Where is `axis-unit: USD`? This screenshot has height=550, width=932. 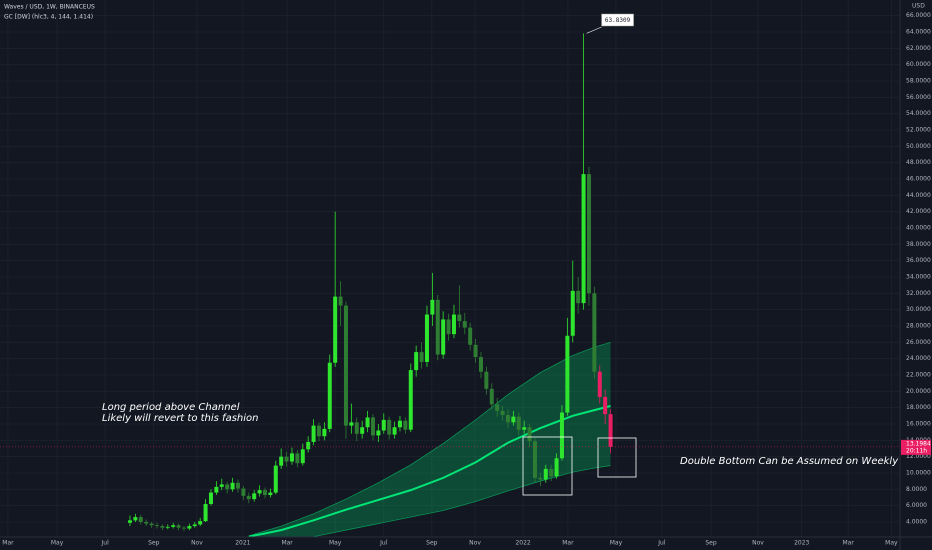
axis-unit: USD is located at coordinates (918, 6).